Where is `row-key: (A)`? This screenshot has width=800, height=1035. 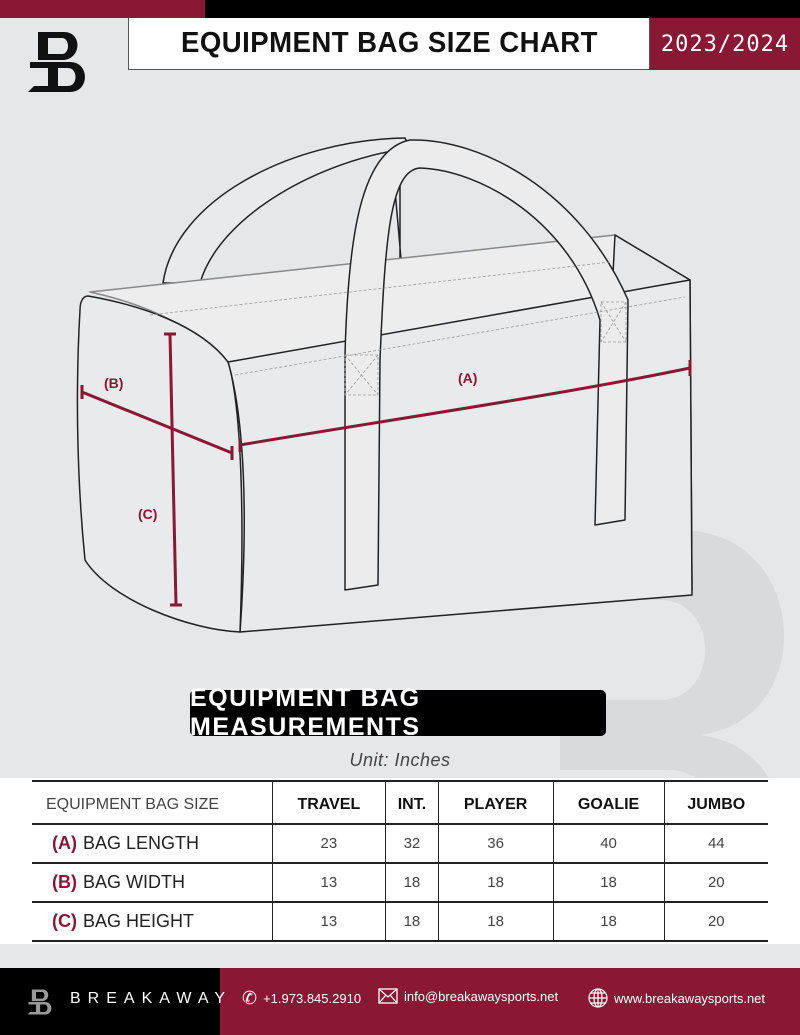 row-key: (A) is located at coordinates (64, 843).